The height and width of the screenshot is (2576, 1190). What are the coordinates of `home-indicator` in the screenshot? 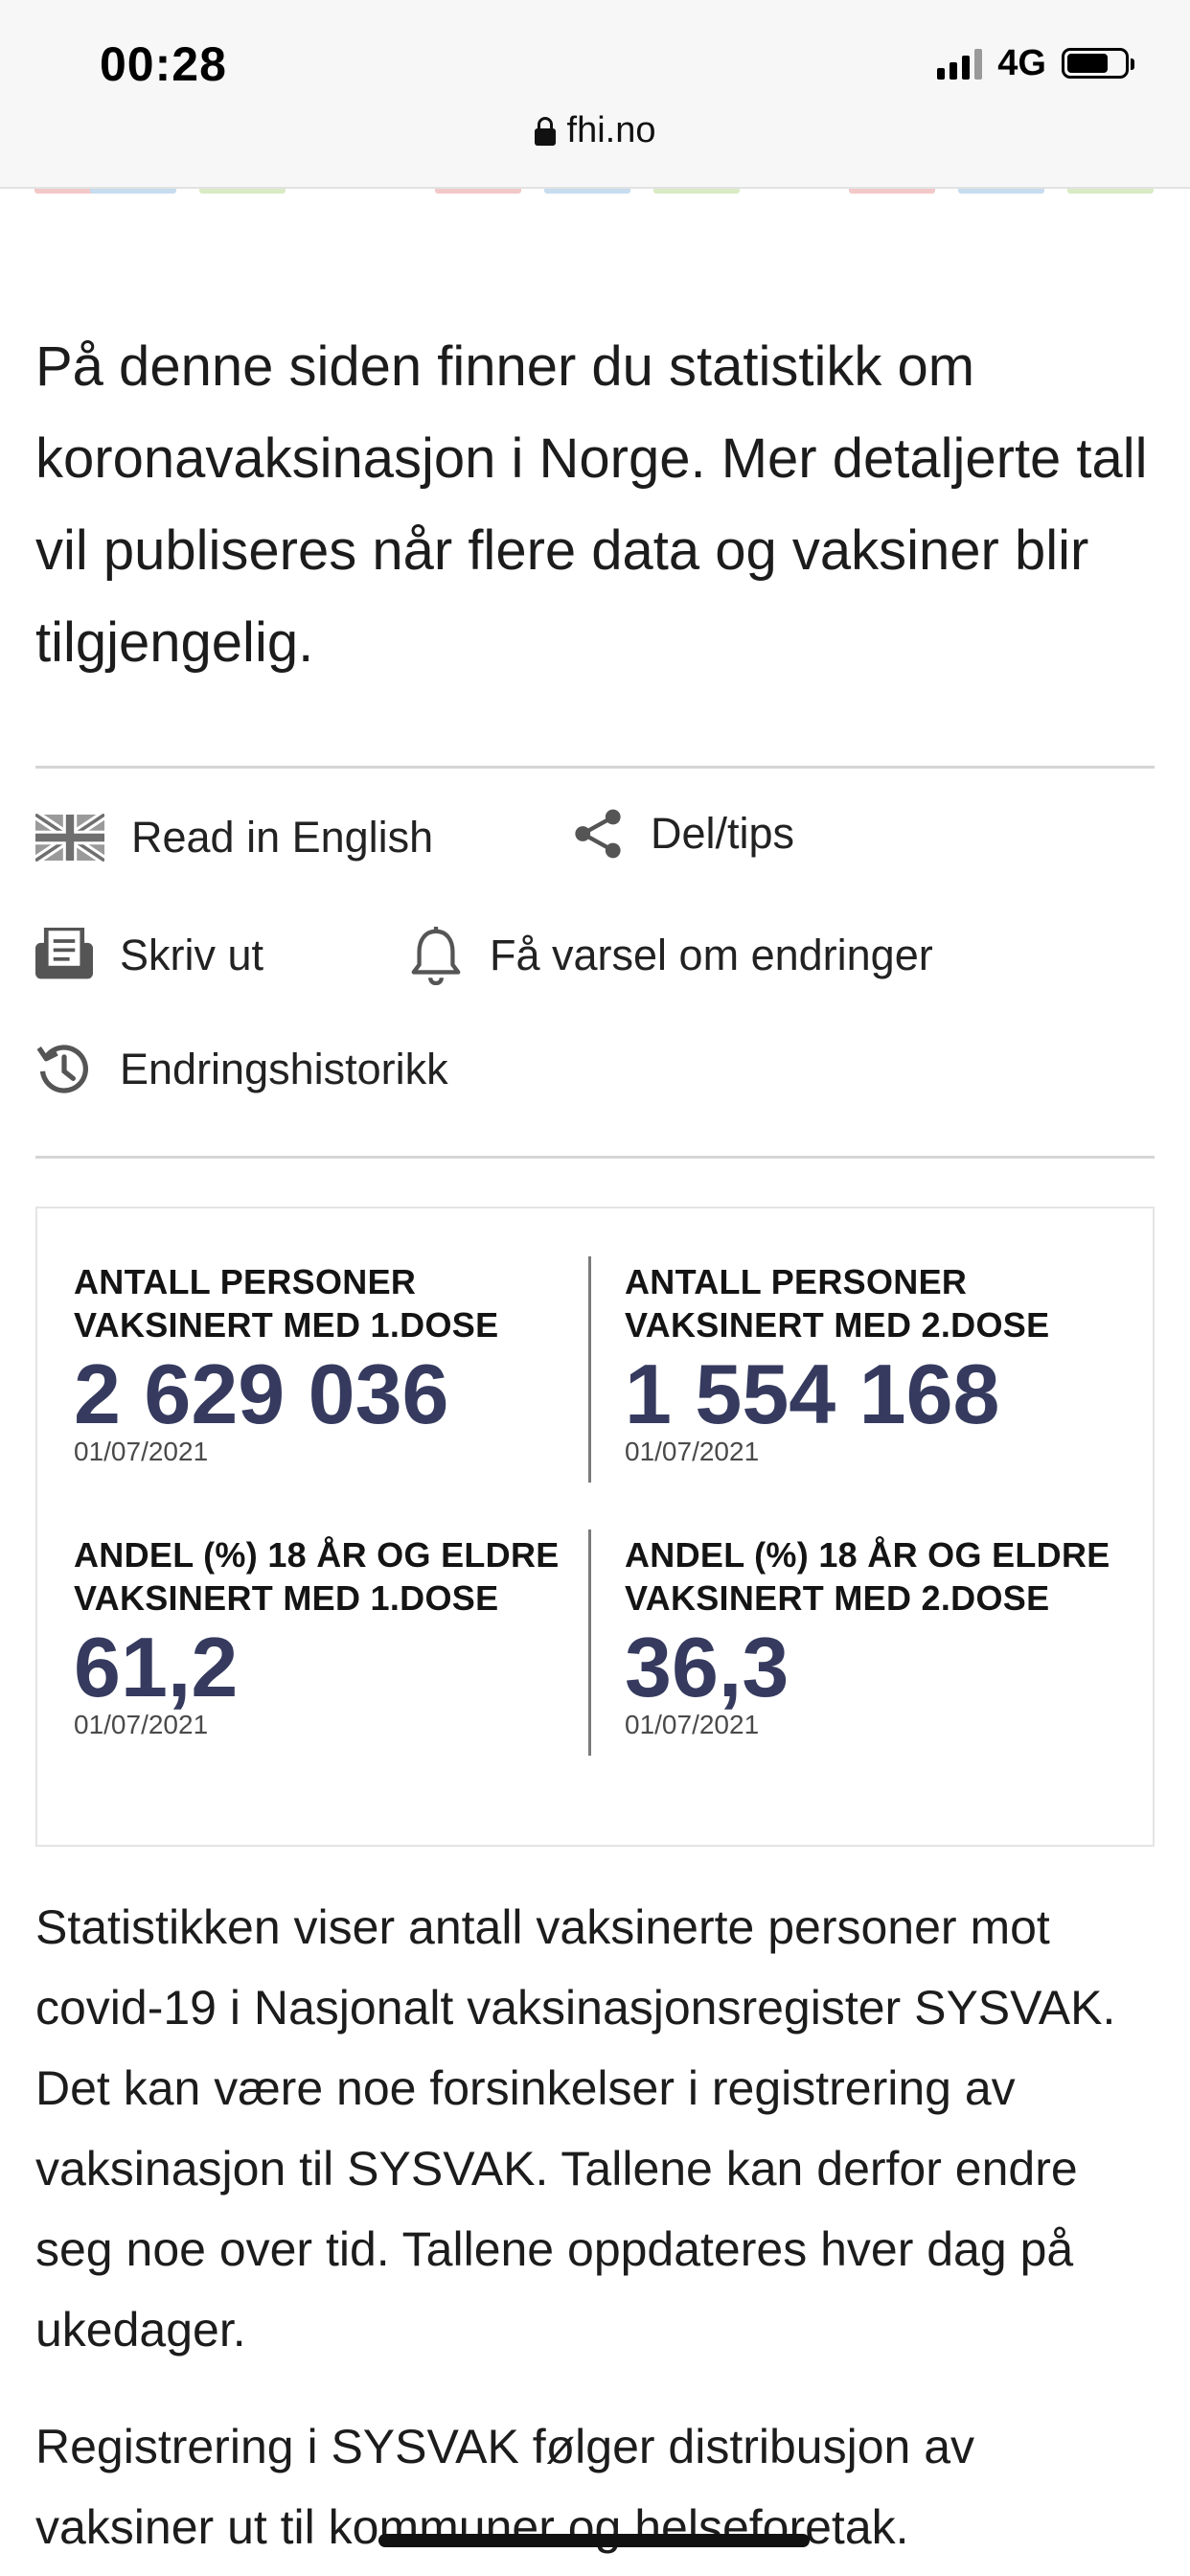 It's located at (594, 2540).